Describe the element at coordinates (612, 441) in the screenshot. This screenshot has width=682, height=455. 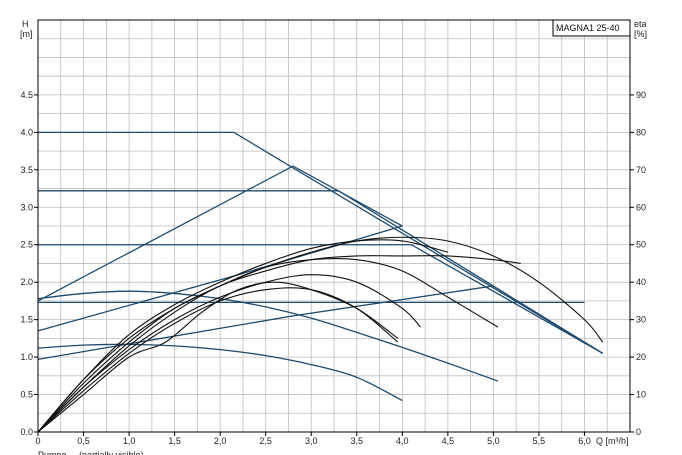
I see `x-axis-unit: Q [m³/h]` at that location.